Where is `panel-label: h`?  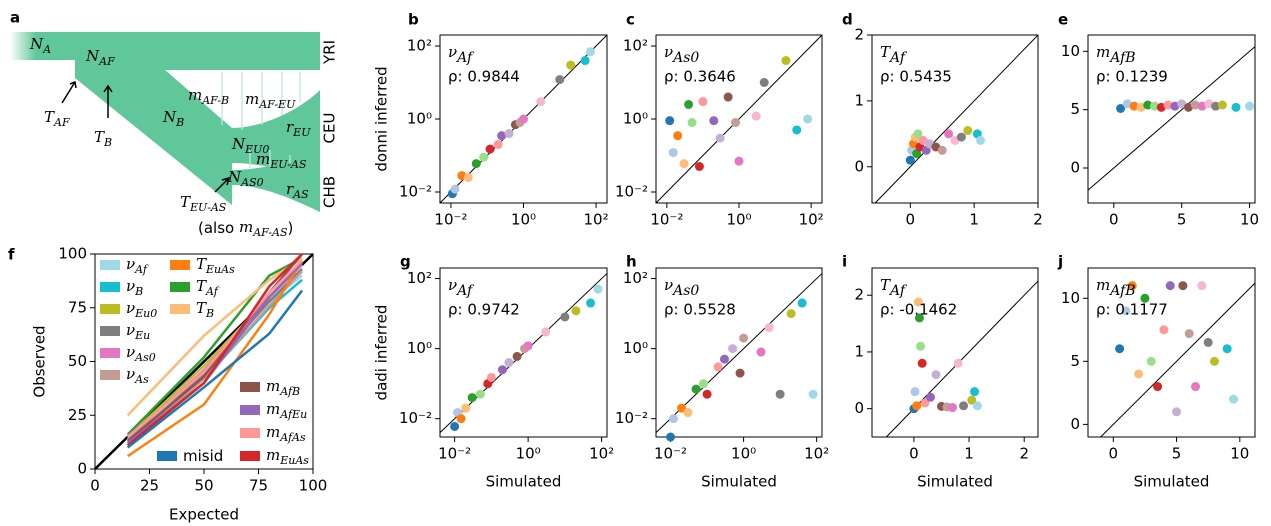 panel-label: h is located at coordinates (631, 262).